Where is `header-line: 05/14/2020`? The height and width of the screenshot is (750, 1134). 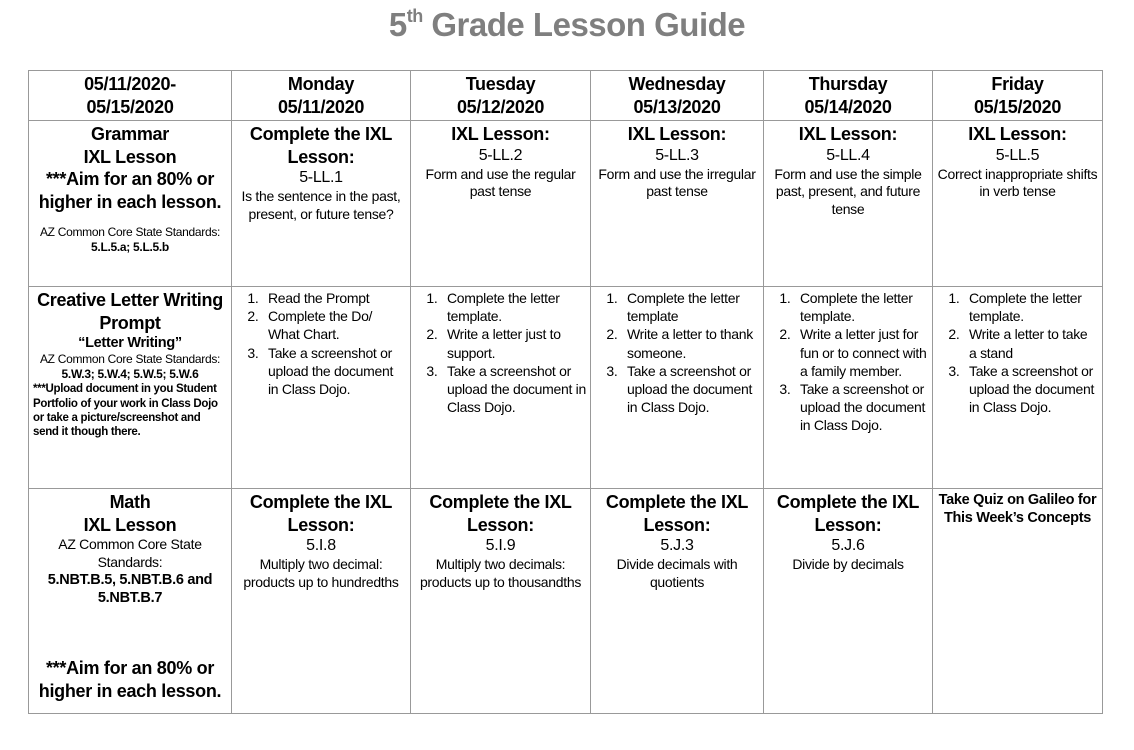
header-line: 05/14/2020 is located at coordinates (848, 106).